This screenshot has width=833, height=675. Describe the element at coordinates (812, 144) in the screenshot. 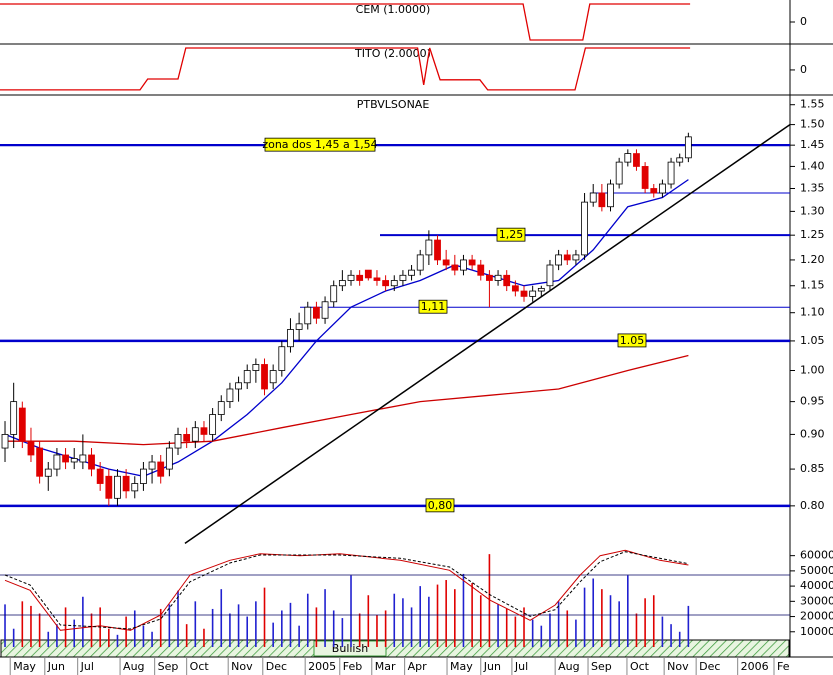

I see `y-tick-label: 1.45` at that location.